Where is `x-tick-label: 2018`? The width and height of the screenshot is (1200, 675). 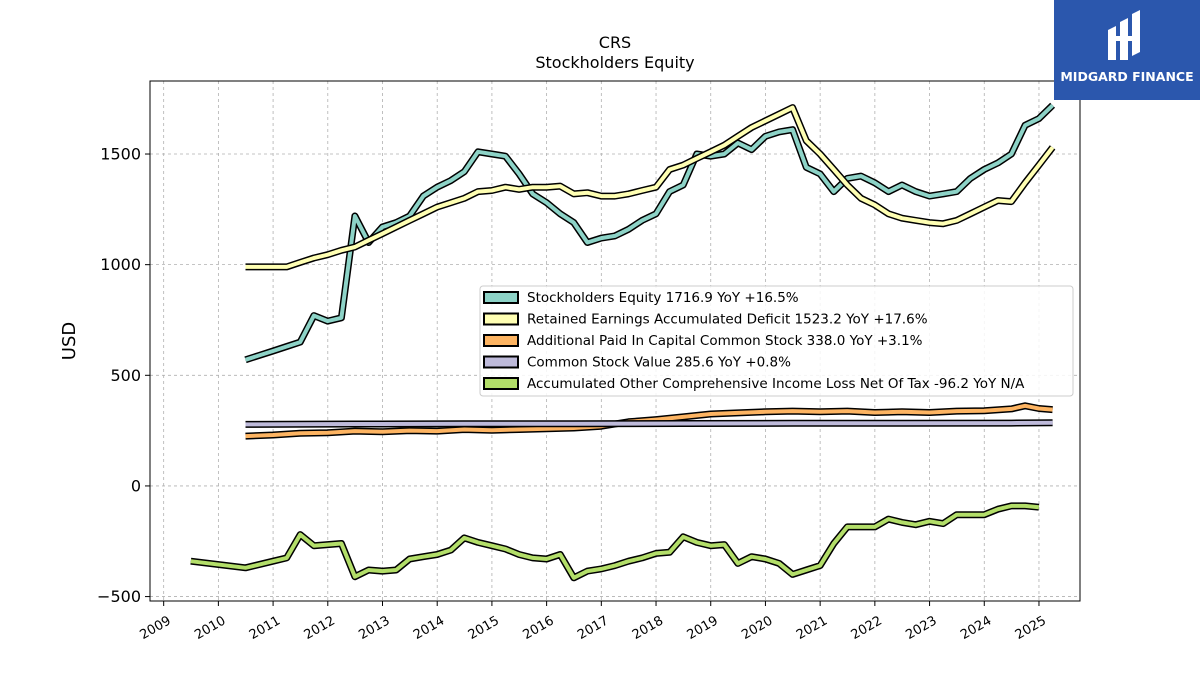
x-tick-label: 2018 is located at coordinates (648, 628).